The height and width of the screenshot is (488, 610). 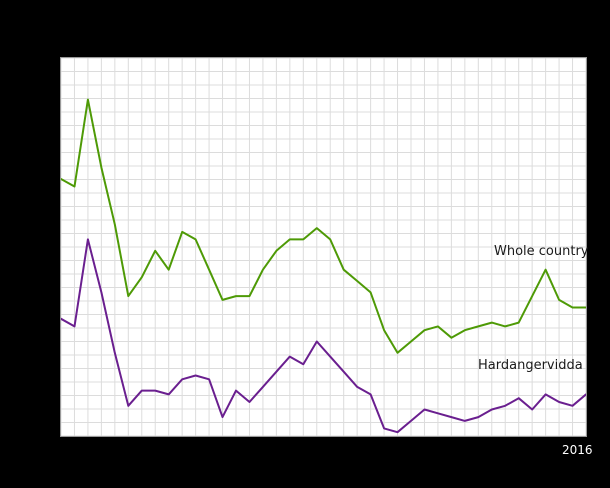 I want to click on x-axis-tick-label-2016: 2016, so click(x=577, y=450).